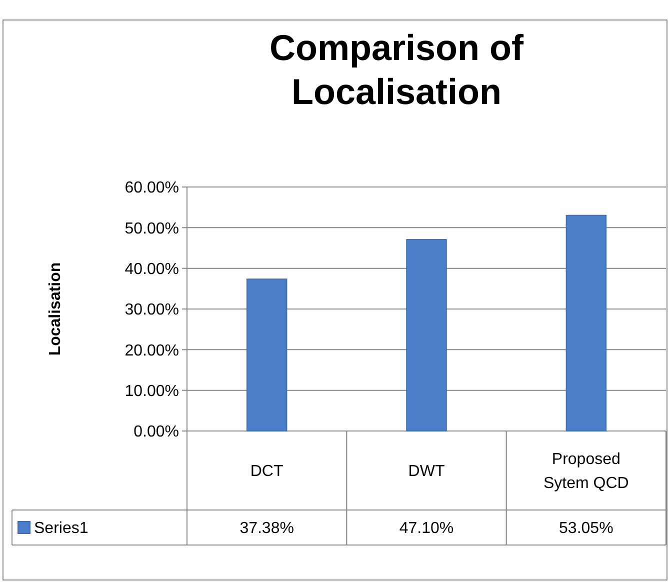 This screenshot has width=670, height=582. What do you see at coordinates (586, 471) in the screenshot?
I see `x-tick-label: Proposed Sytem QCD` at bounding box center [586, 471].